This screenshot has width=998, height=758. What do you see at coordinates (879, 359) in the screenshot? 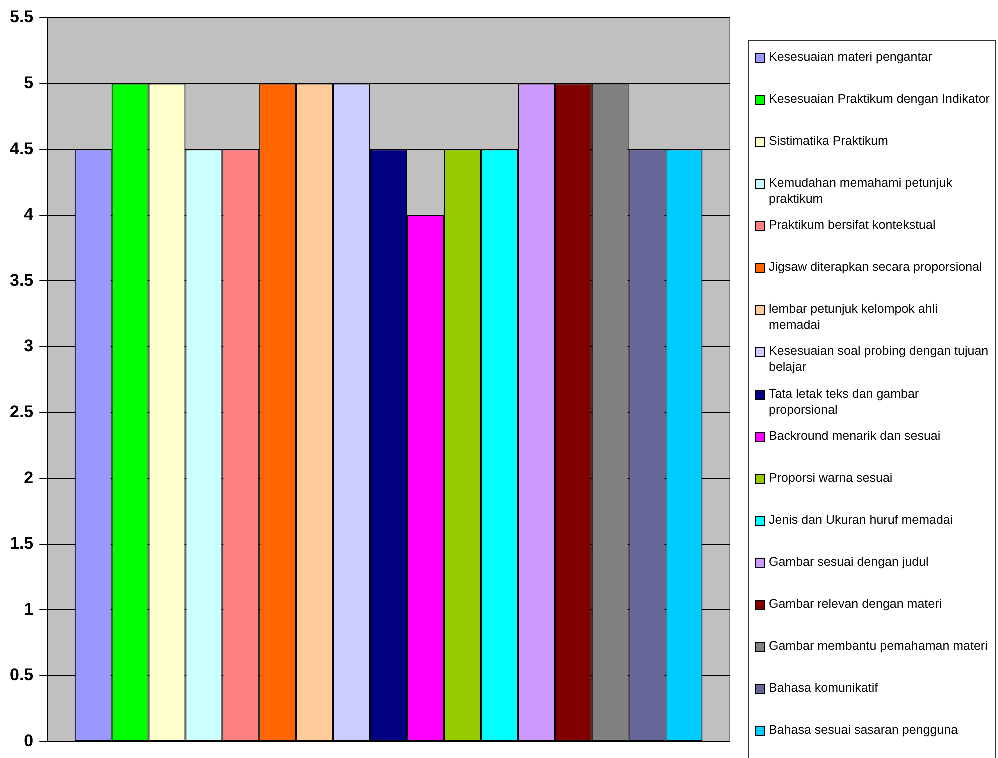
I see `legend-label: Kesesuaian soal probing dengan tujuan belajar` at bounding box center [879, 359].